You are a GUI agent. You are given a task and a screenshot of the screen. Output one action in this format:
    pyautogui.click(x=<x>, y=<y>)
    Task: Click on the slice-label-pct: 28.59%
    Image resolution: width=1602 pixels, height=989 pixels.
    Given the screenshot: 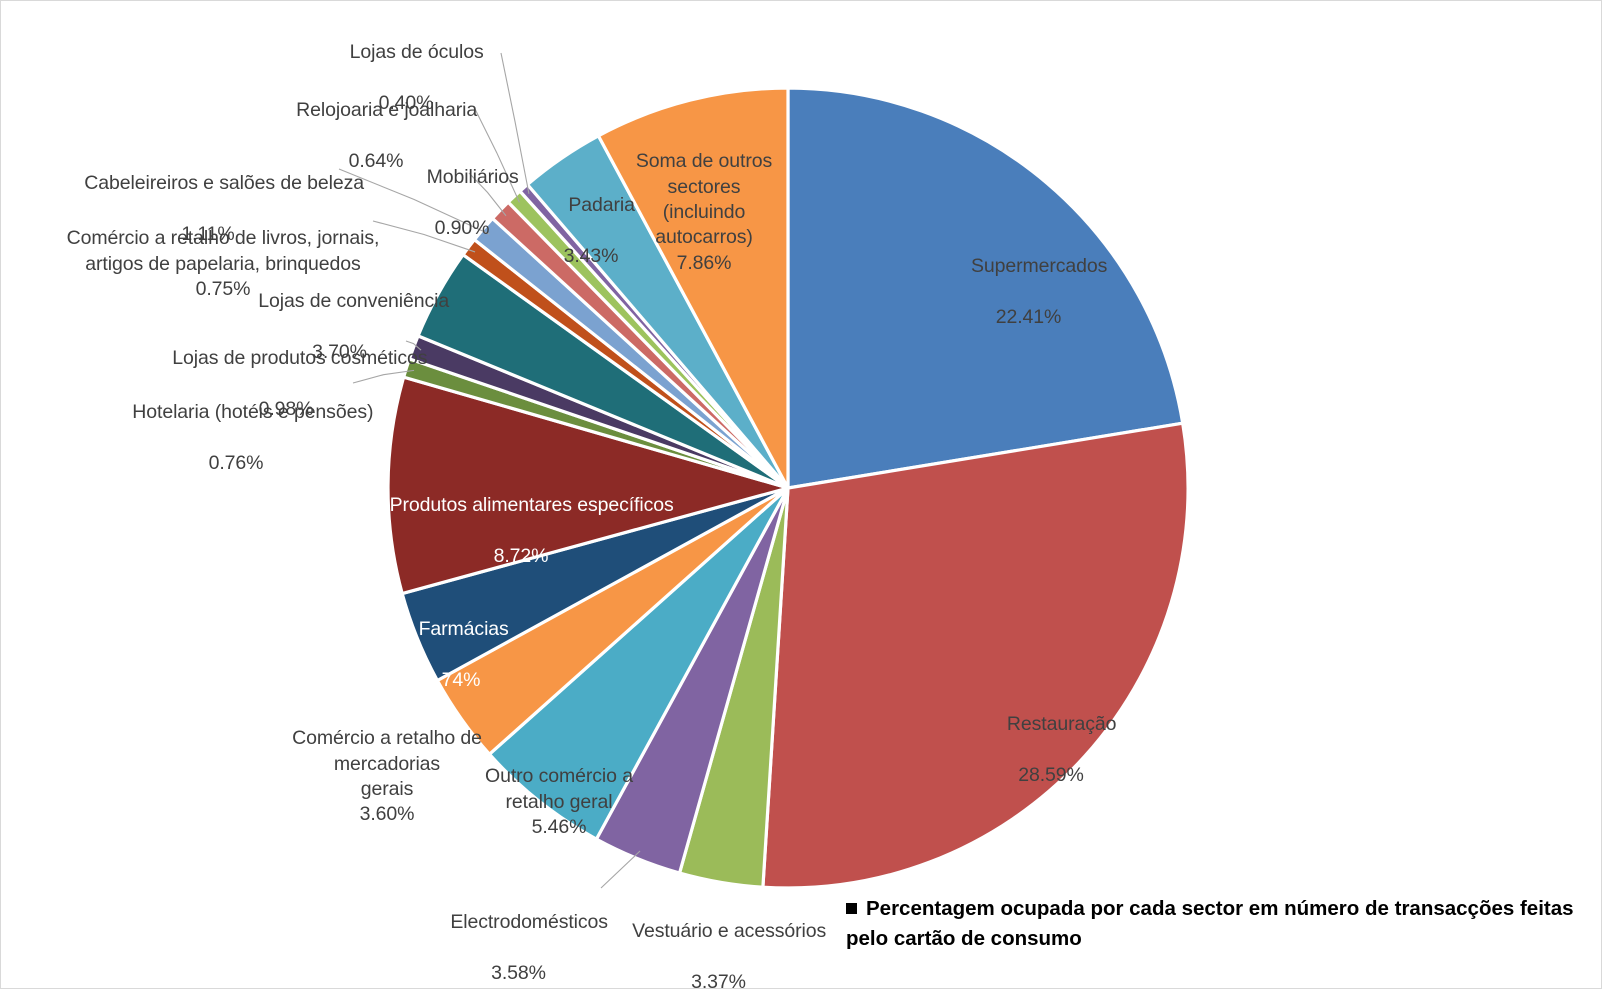 What is the action you would take?
    pyautogui.click(x=1051, y=775)
    